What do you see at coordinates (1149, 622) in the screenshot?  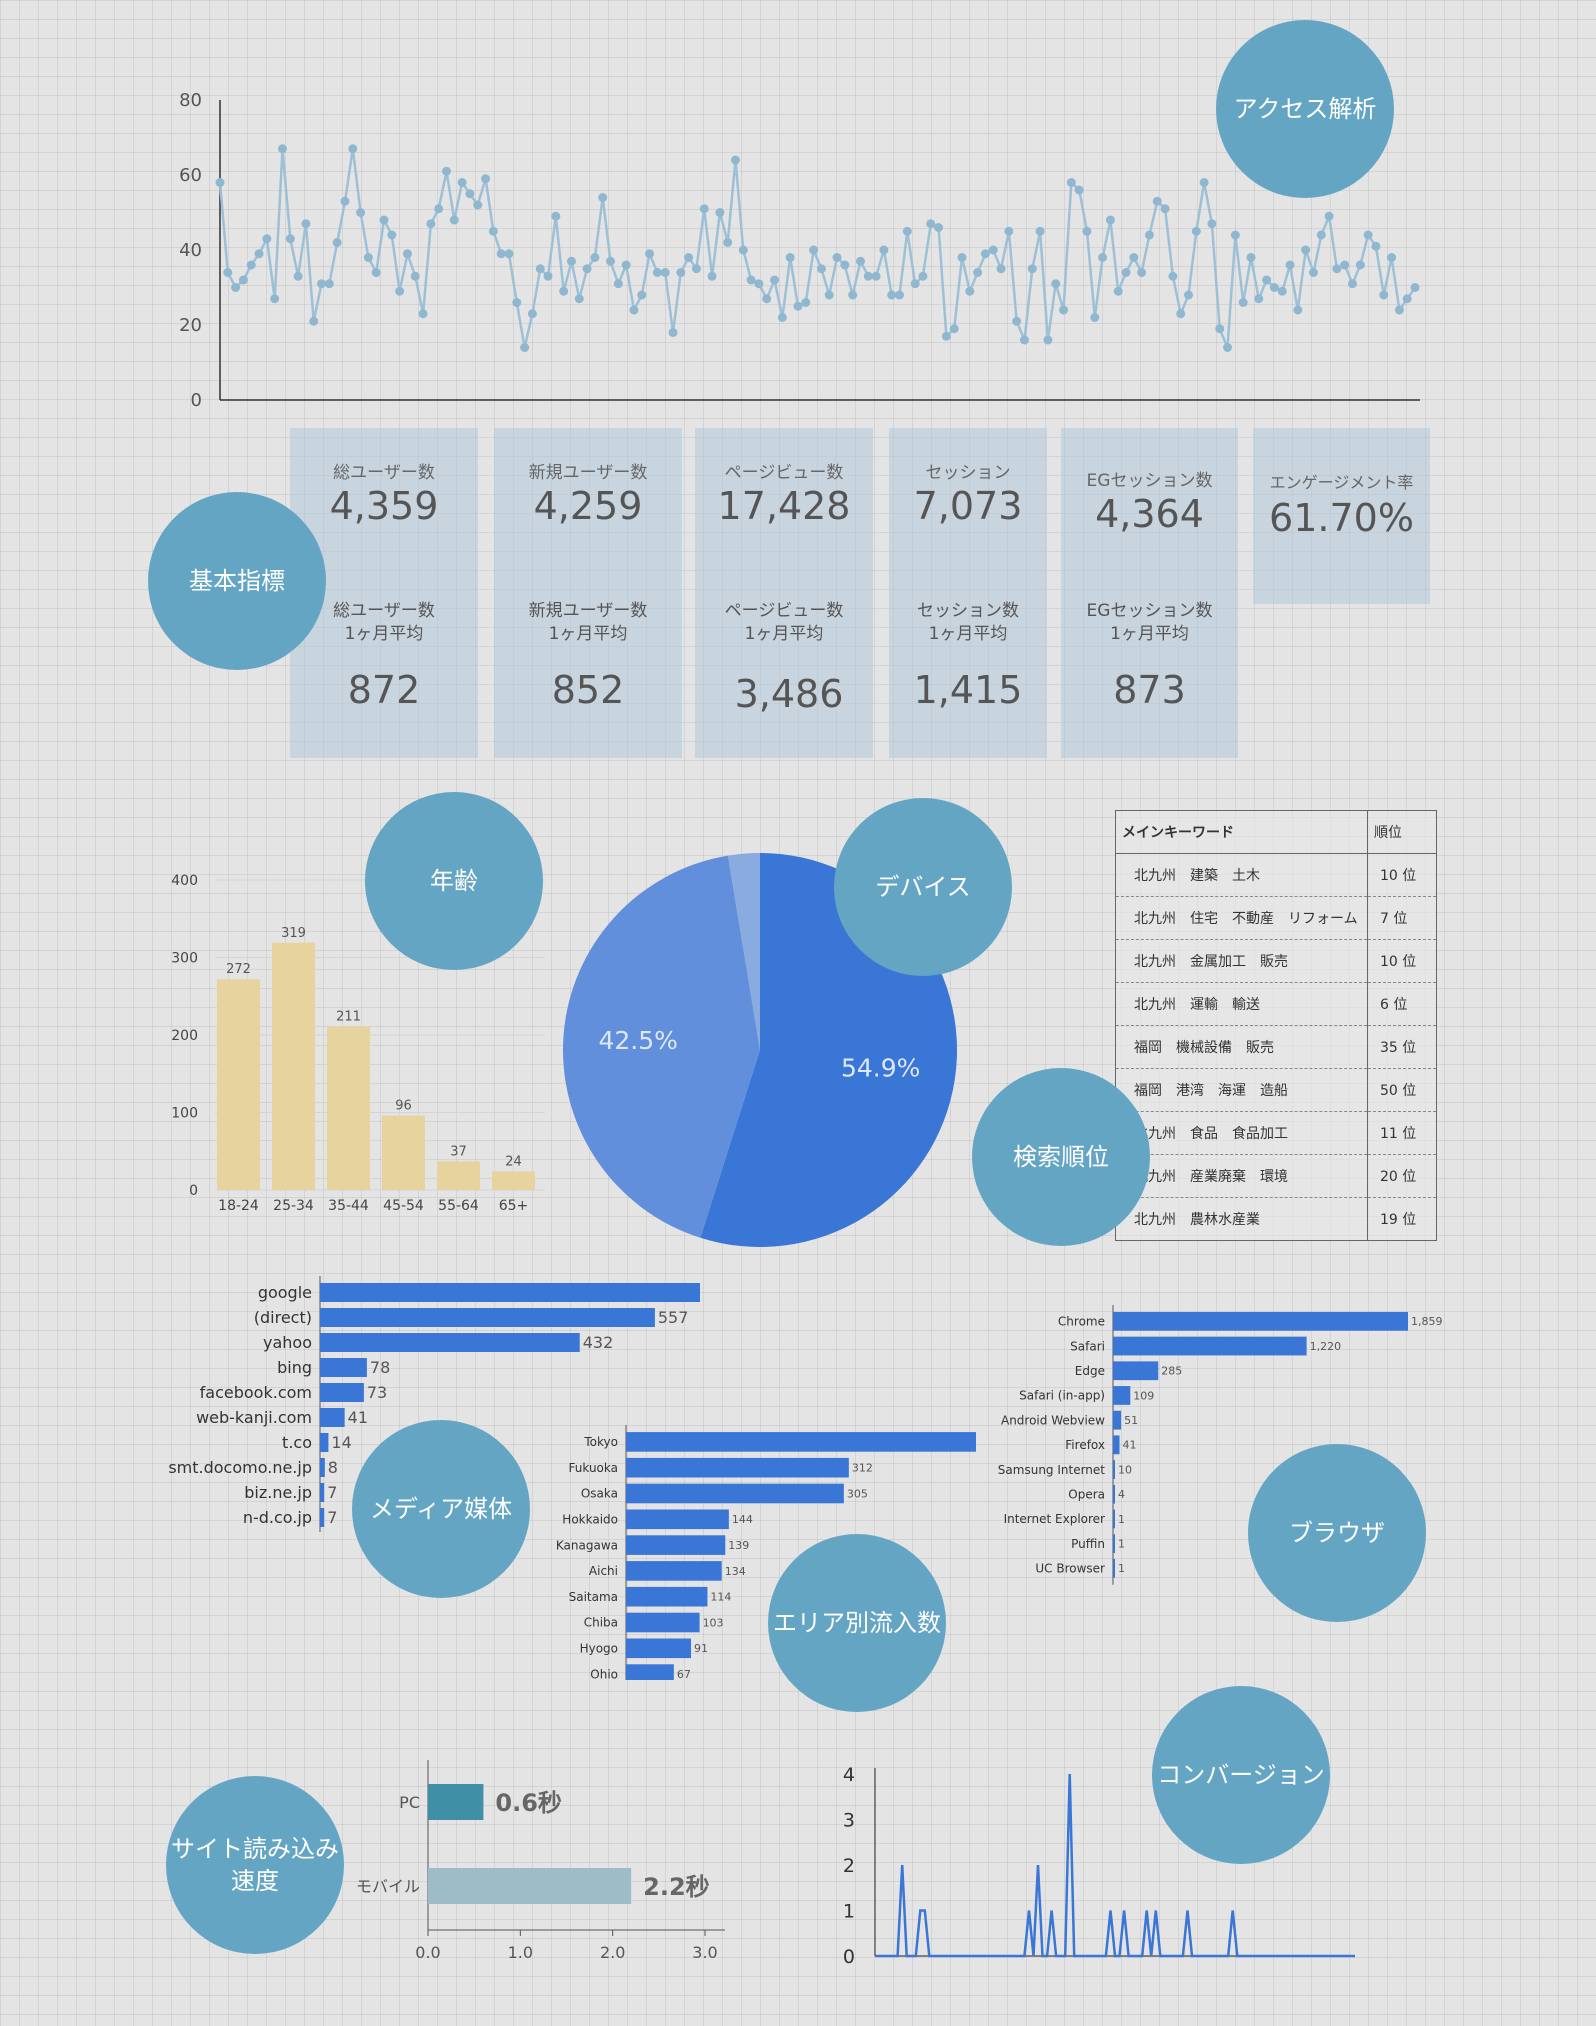 I see `metric-avg-label: EGセッション数 1ヶ月平均` at bounding box center [1149, 622].